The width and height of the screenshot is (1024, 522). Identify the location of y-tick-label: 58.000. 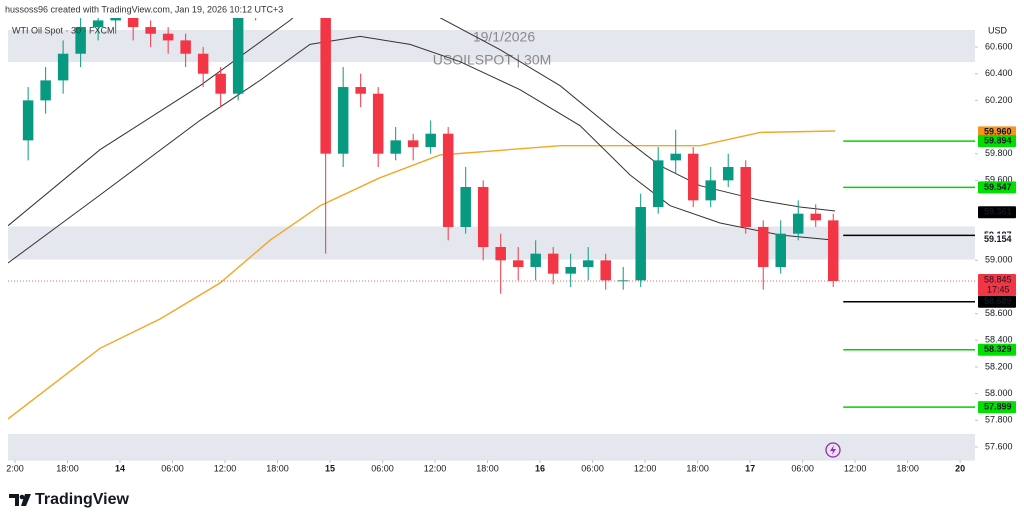
(999, 393).